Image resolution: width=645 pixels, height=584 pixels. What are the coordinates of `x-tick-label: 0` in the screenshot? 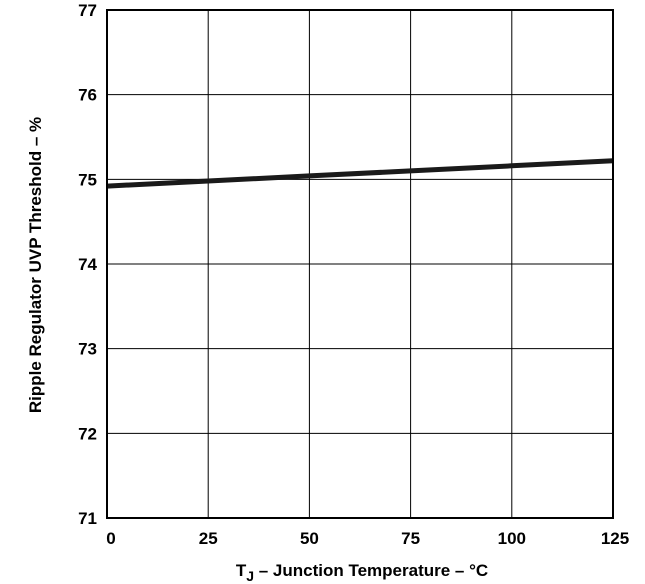 It's located at (110, 538).